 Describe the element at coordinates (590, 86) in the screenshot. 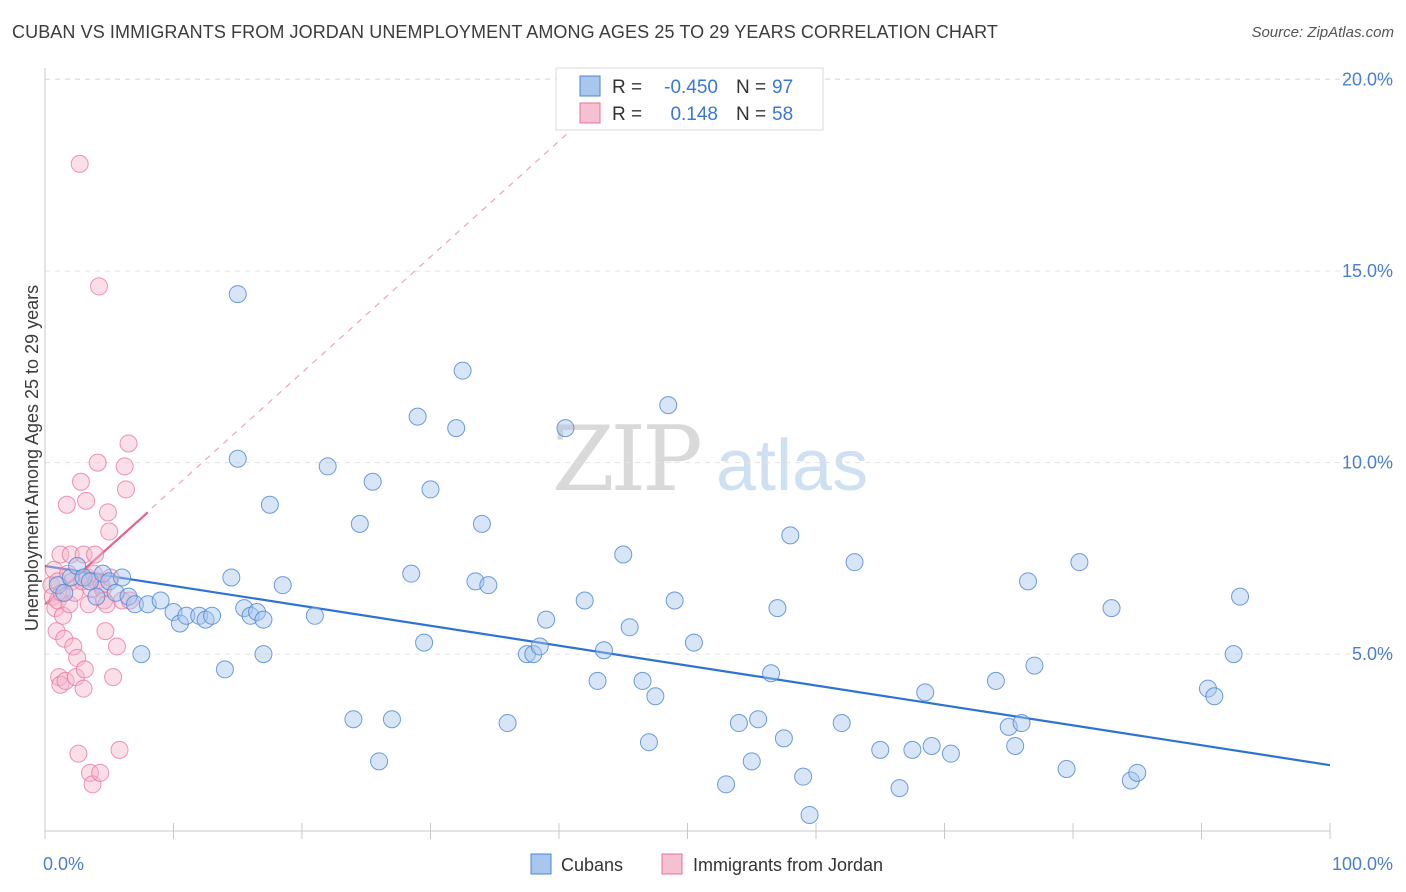

I see `legend-swatch-cubans` at that location.